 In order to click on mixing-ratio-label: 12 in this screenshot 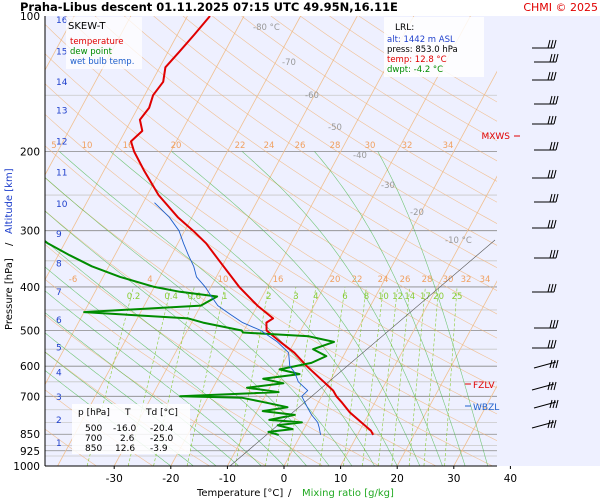, I will do `click(397, 297)`.